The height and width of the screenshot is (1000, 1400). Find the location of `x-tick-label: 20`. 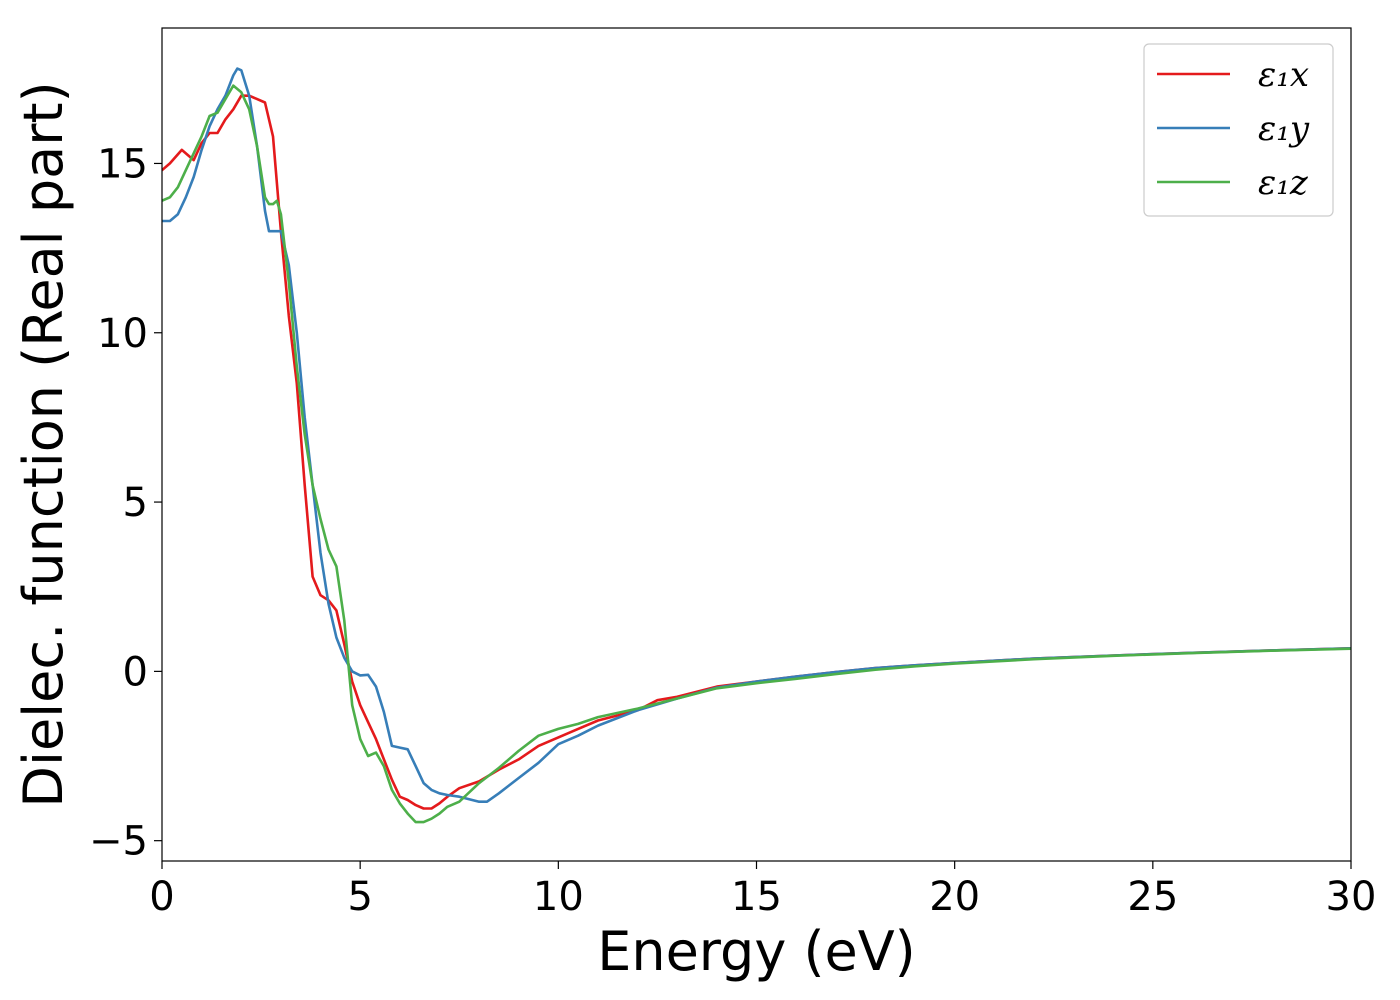

x-tick-label: 20 is located at coordinates (954, 897).